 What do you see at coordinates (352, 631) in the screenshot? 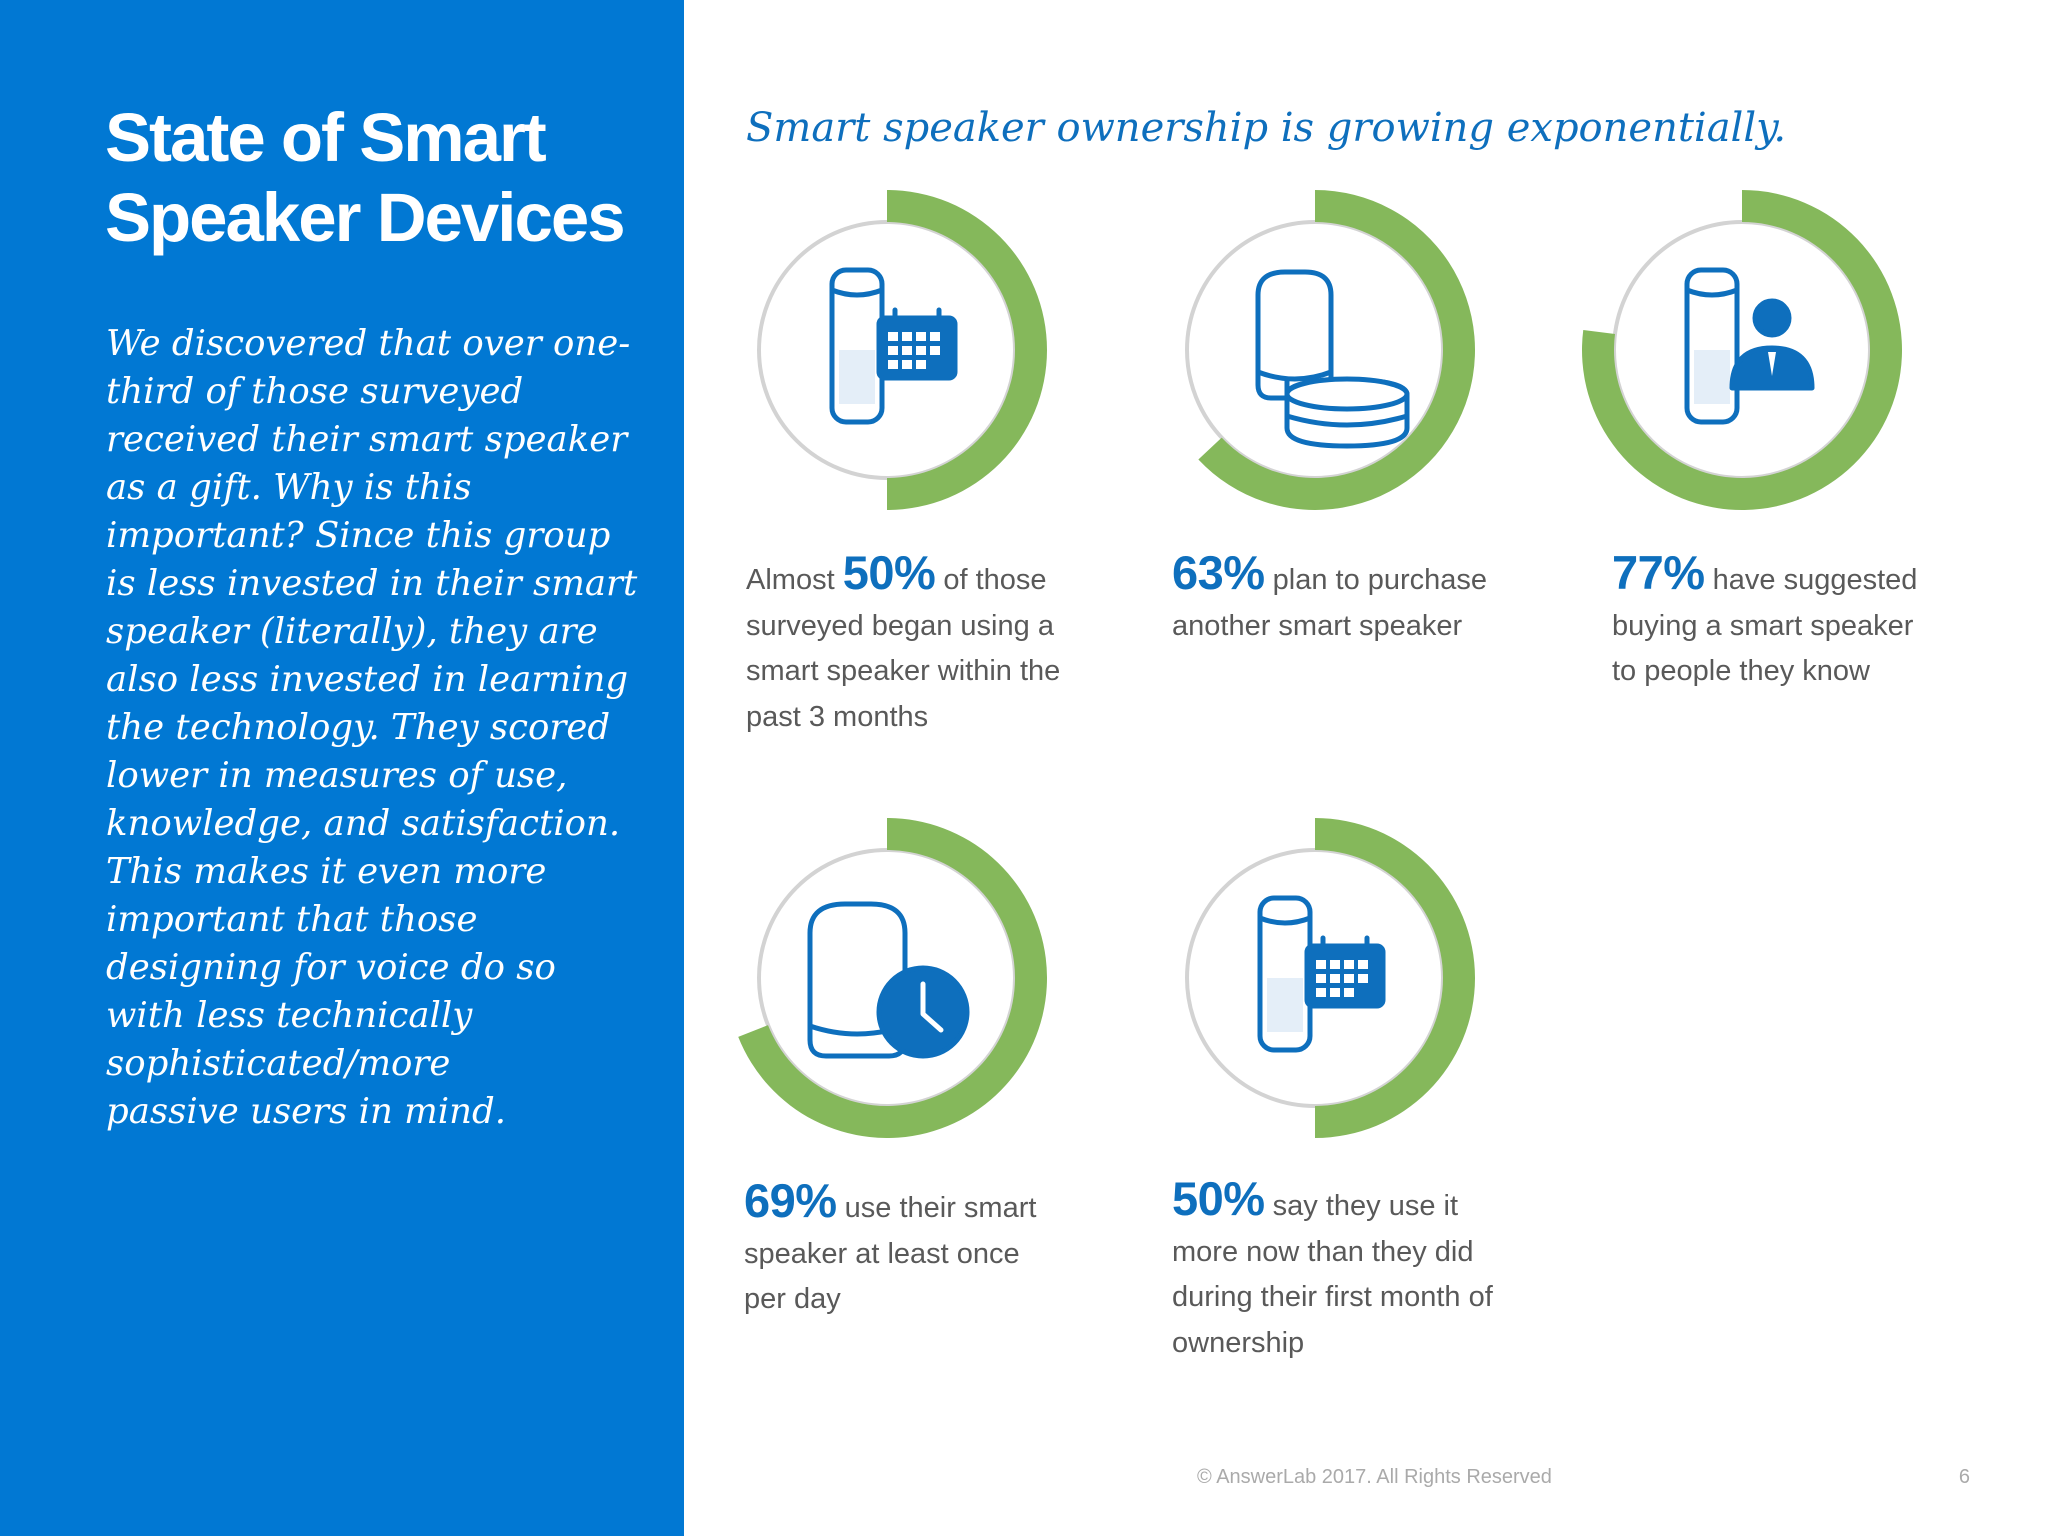
I see `intro-line: speaker (literally), they are` at bounding box center [352, 631].